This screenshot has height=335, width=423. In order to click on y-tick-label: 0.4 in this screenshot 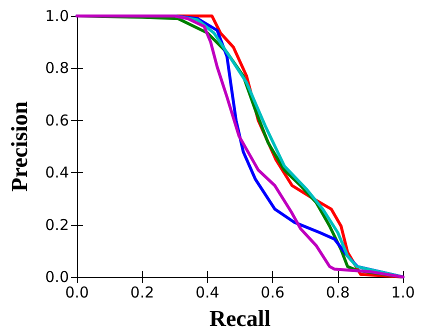, I will do `click(57, 173)`.